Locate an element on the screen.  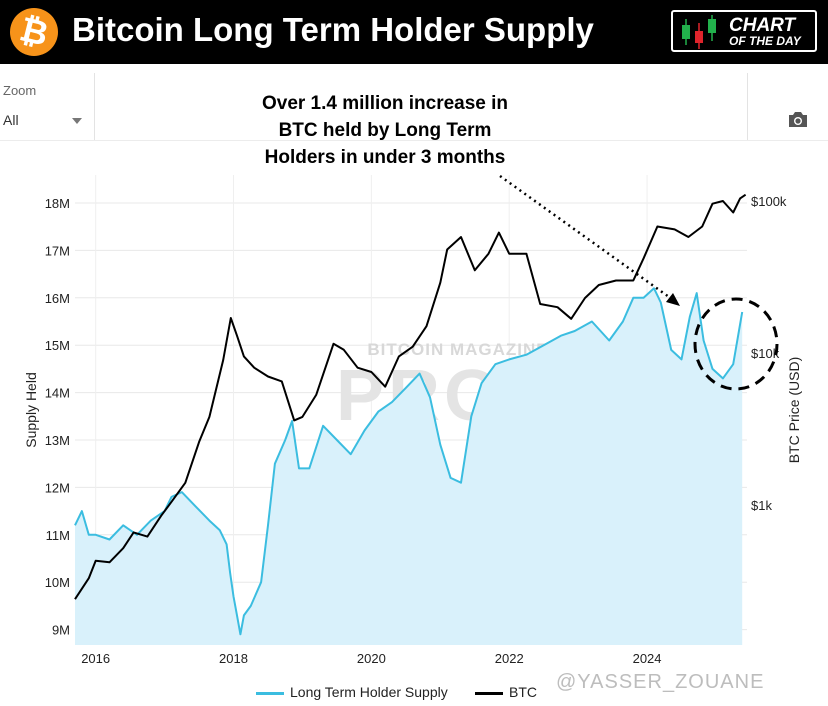
y2-tick-label: $1k is located at coordinates (761, 505).